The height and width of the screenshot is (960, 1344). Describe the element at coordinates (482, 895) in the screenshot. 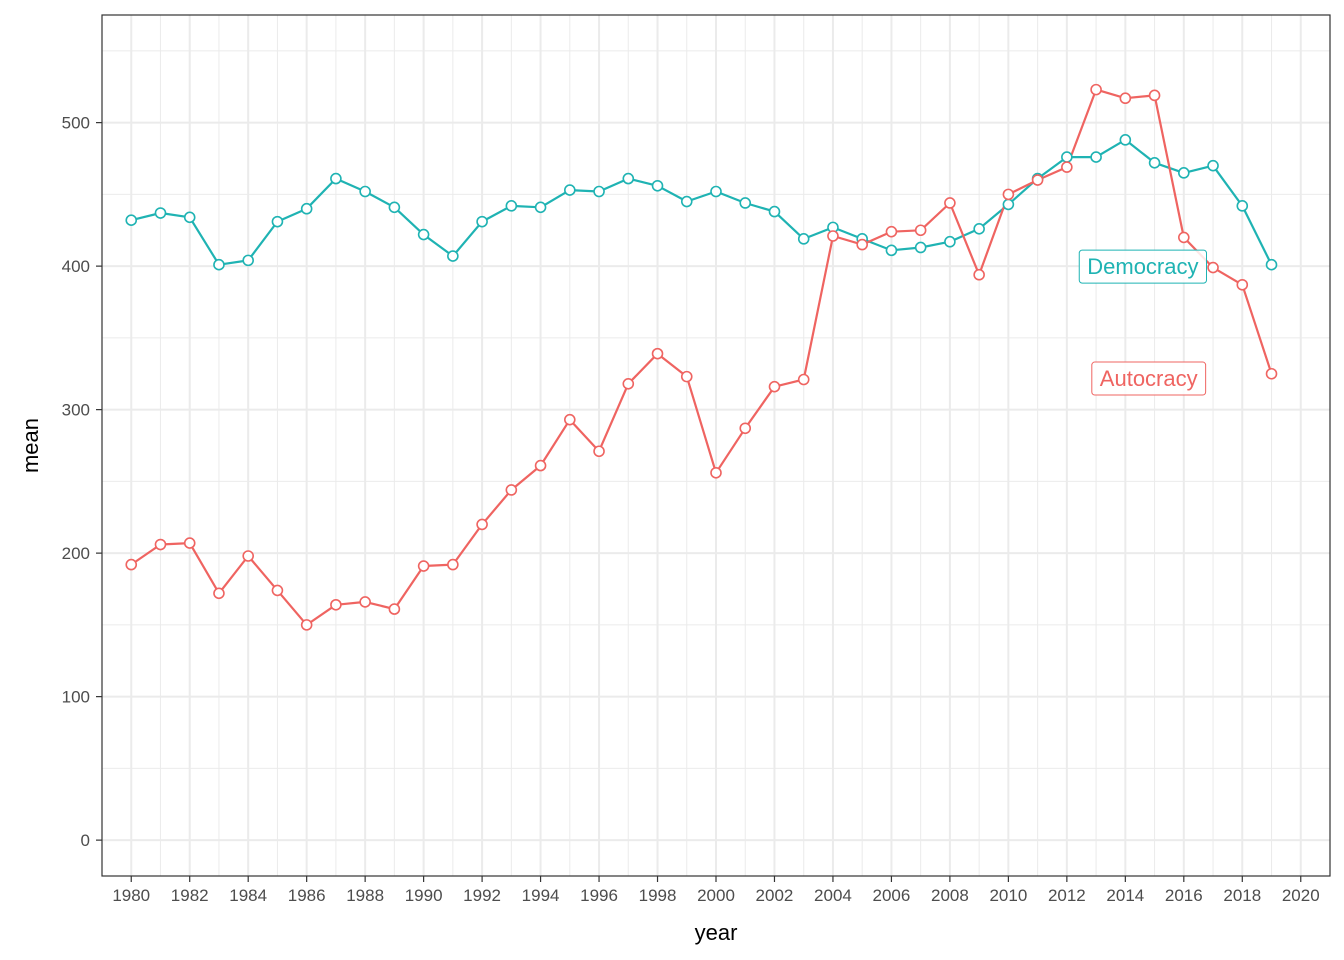

I see `x-tick-label: 1992` at that location.